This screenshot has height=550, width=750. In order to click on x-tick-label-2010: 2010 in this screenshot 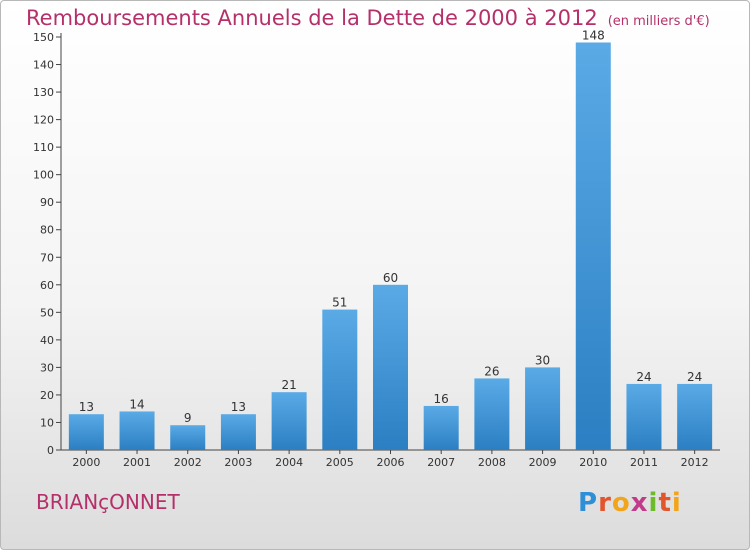, I will do `click(593, 462)`.